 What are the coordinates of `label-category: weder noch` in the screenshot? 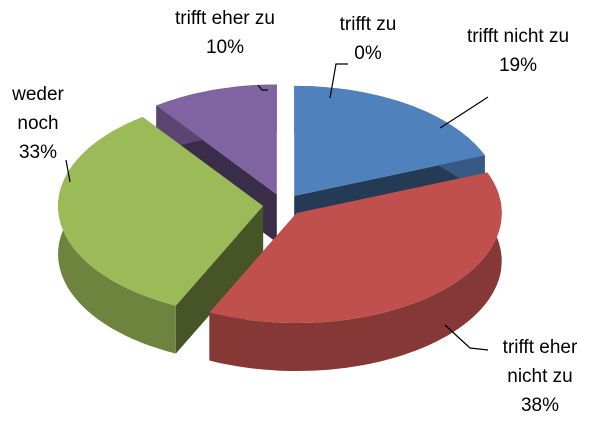 It's located at (38, 109).